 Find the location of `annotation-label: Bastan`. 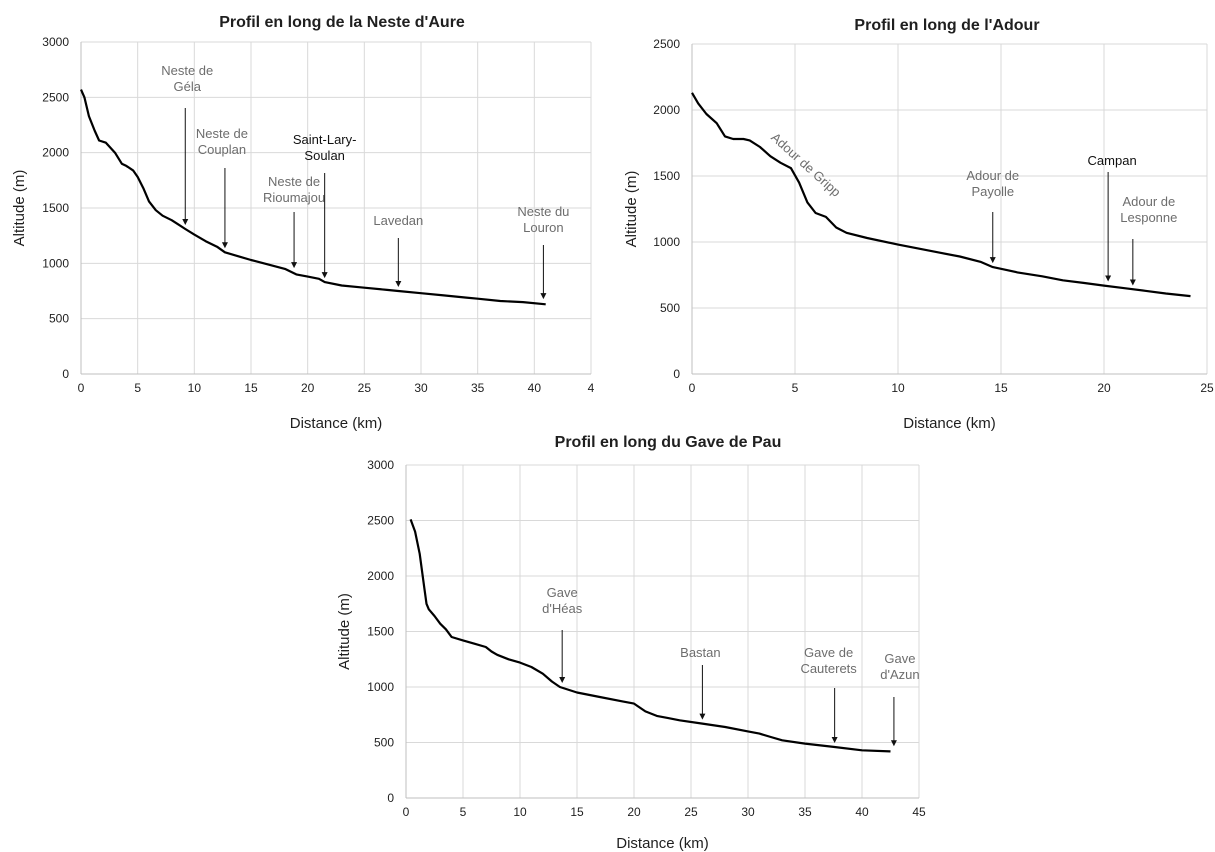

annotation-label: Bastan is located at coordinates (700, 652).